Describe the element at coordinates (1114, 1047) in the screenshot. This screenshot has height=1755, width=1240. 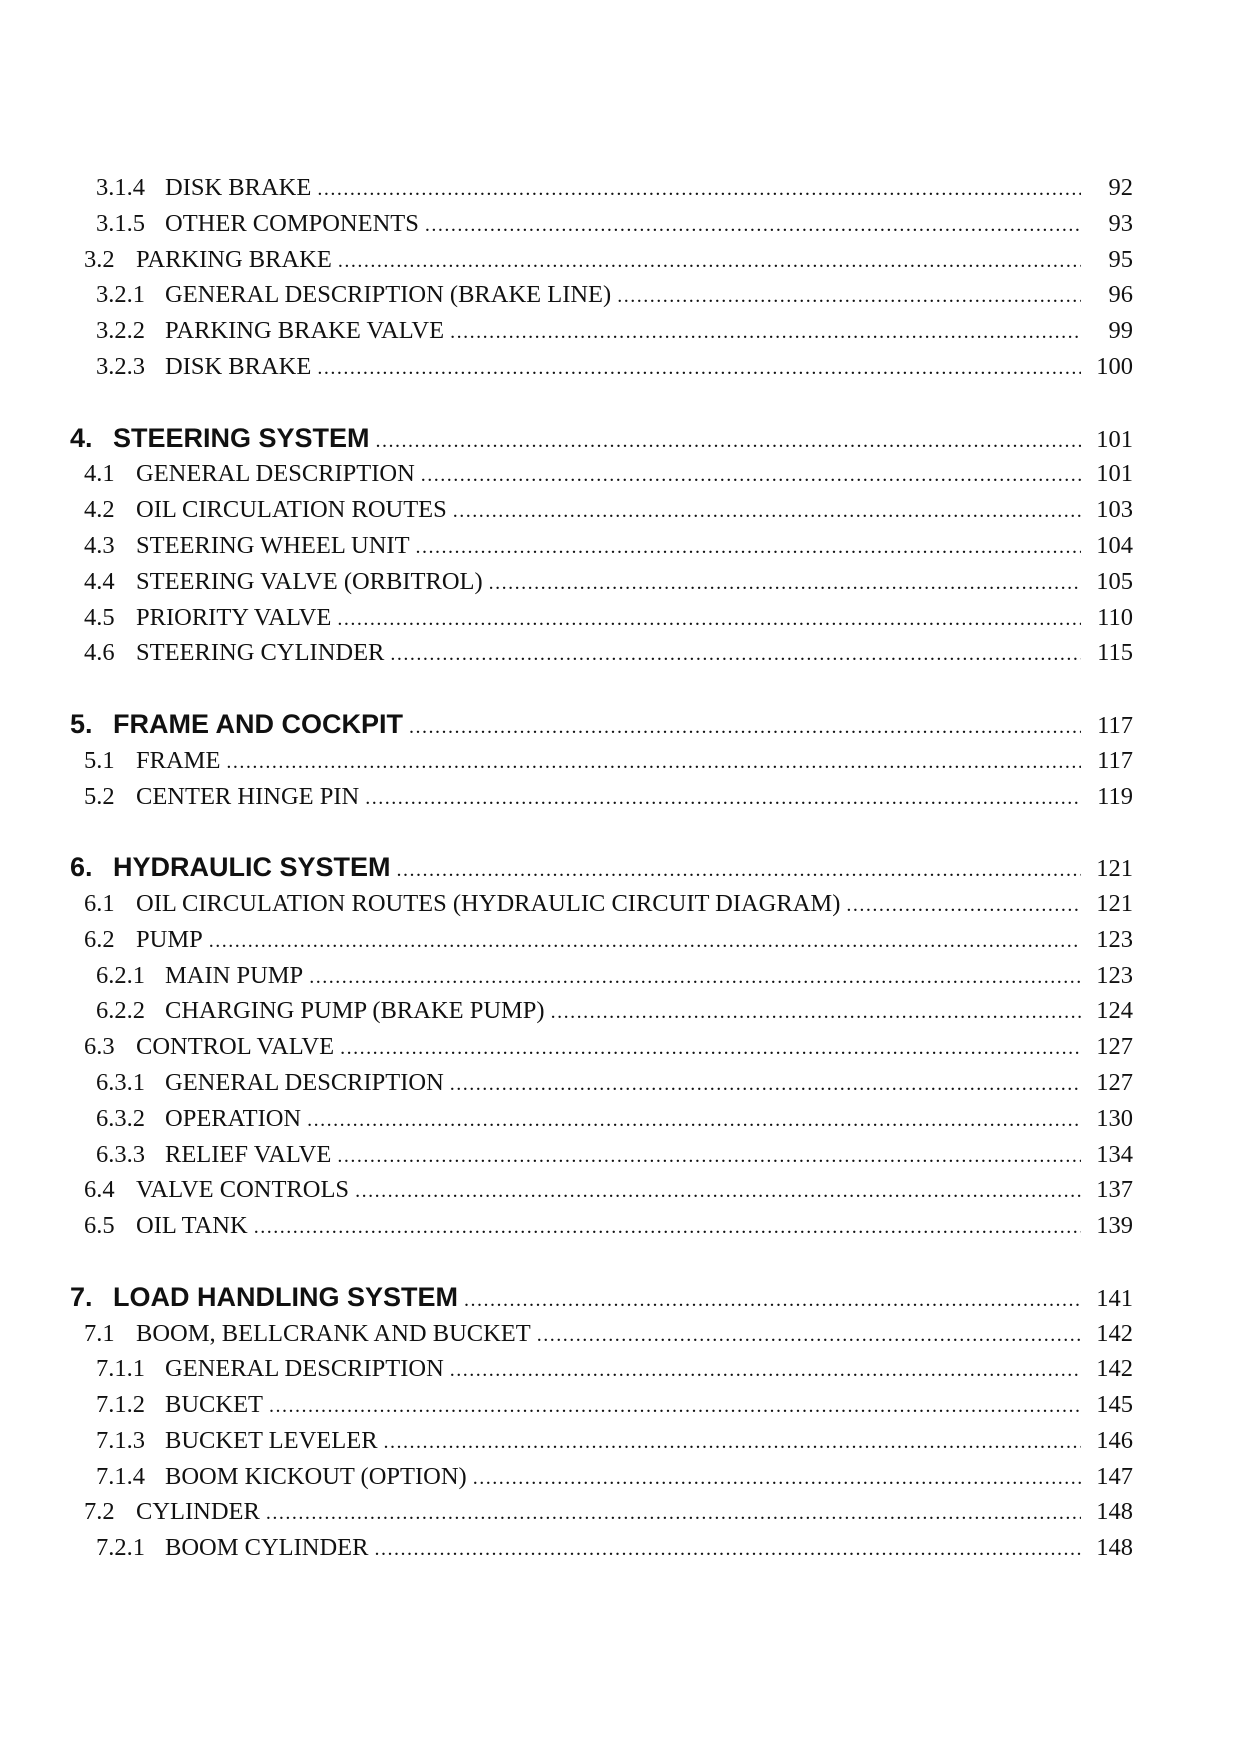
I see `page-number: 127` at that location.